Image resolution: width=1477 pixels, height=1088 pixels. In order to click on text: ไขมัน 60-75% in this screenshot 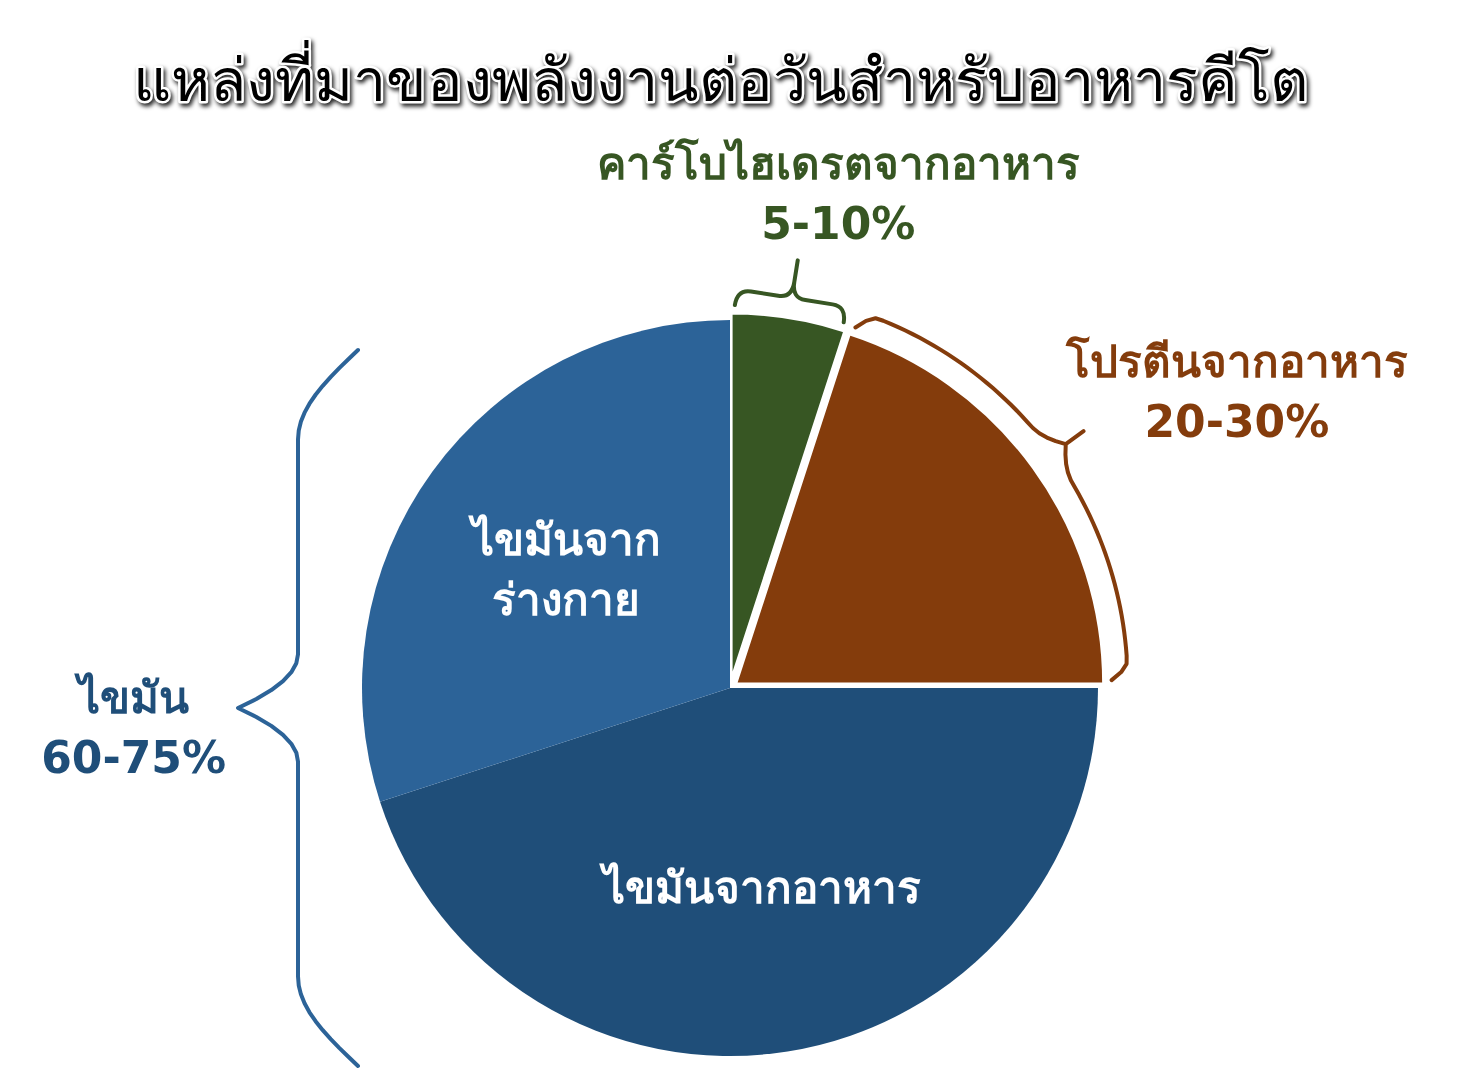, I will do `click(133, 728)`.